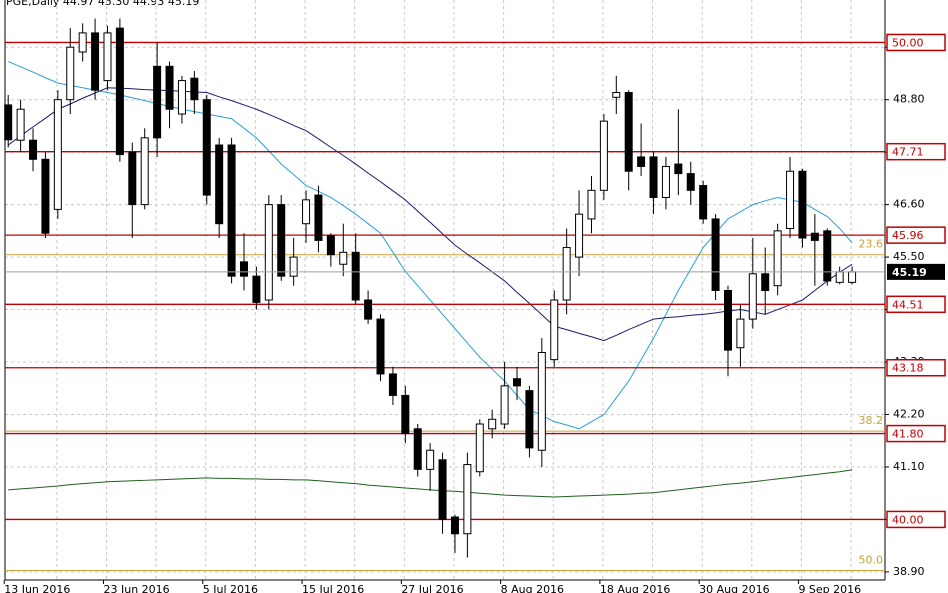 Image resolution: width=948 pixels, height=593 pixels. I want to click on level-label: 45.96, so click(908, 235).